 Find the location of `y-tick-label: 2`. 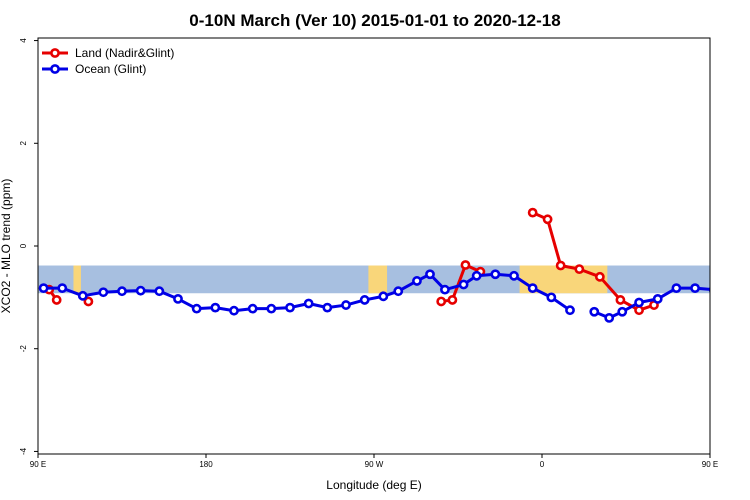

y-tick-label: 2 is located at coordinates (23, 143).